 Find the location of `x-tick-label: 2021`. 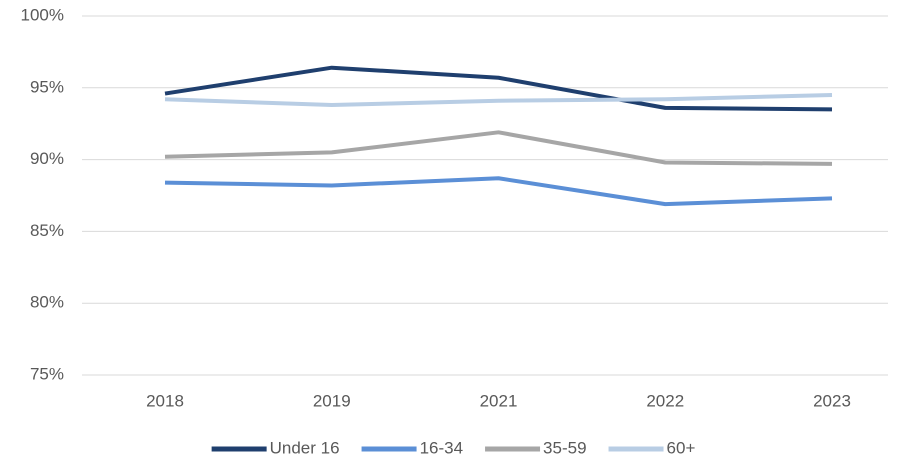

x-tick-label: 2021 is located at coordinates (499, 400).